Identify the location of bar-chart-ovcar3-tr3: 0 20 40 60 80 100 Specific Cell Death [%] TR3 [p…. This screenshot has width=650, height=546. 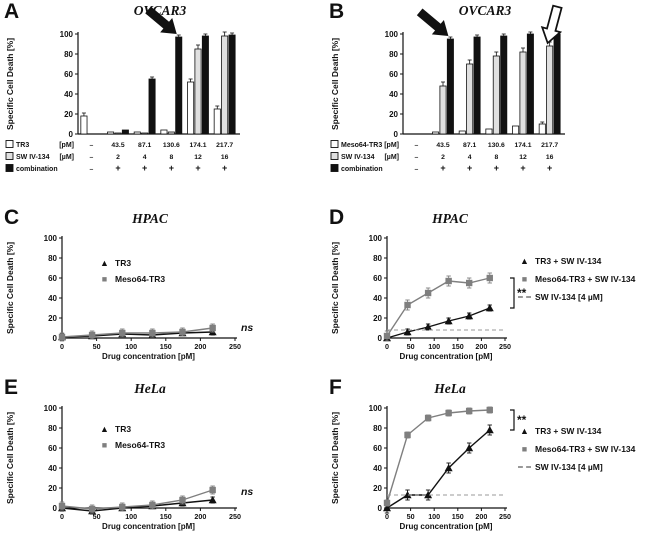
(122, 89).